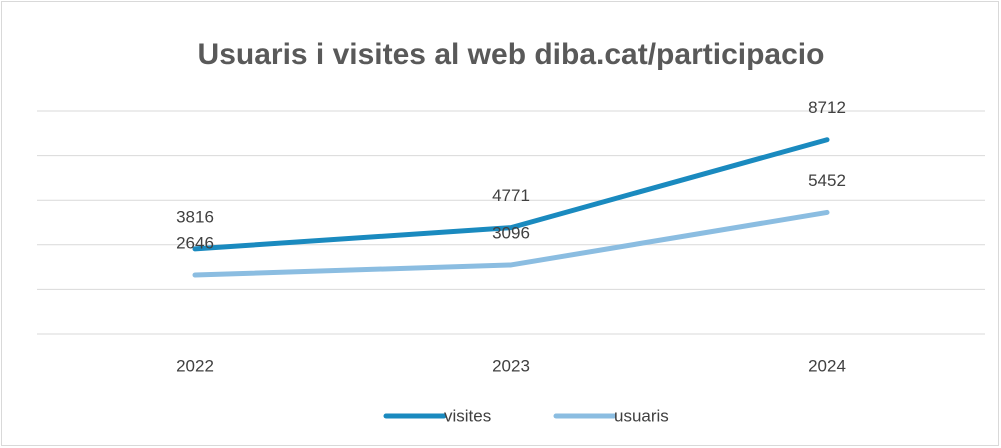  What do you see at coordinates (827, 107) in the screenshot?
I see `data-label: 8712` at bounding box center [827, 107].